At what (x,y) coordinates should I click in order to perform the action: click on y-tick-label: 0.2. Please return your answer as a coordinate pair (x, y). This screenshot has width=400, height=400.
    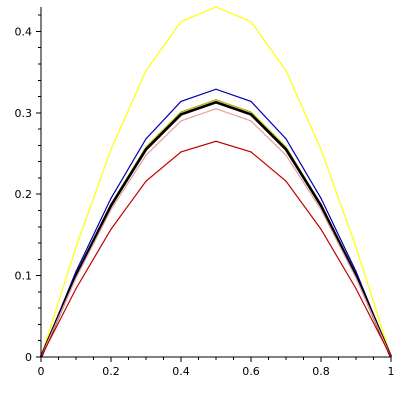
    Looking at the image, I should click on (24, 194).